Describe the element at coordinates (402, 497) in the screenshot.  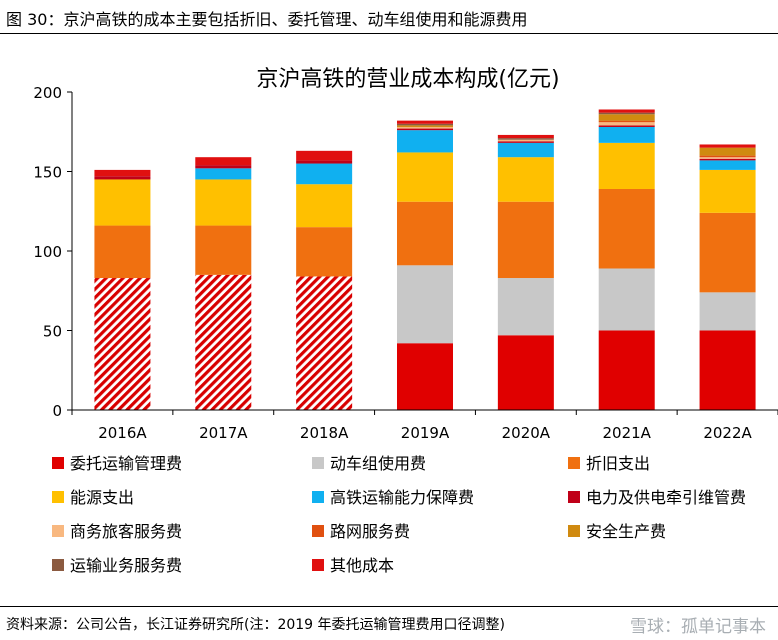
I see `legend-label: 高铁运输能力保障费` at that location.